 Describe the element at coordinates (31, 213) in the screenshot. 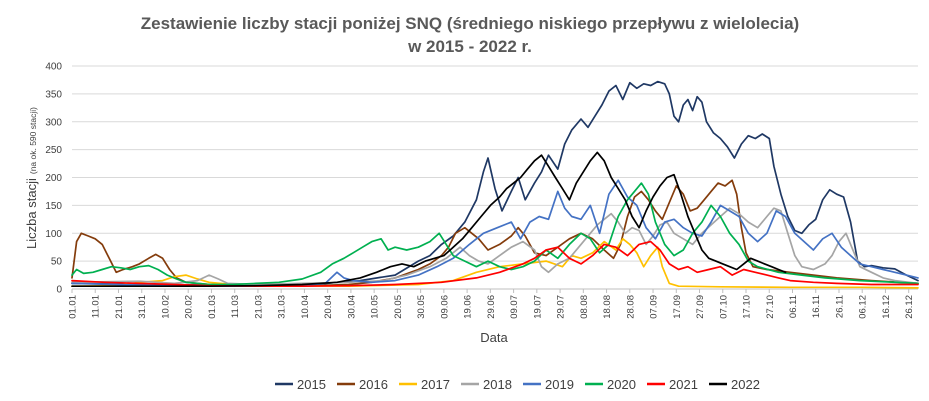

I see `y-axis-title-main: Liczba stacji` at that location.